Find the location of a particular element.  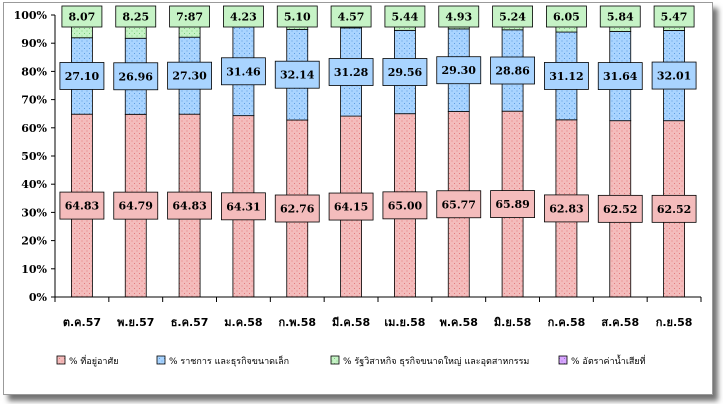

x-tick-label: ส.ค.58 is located at coordinates (620, 322).